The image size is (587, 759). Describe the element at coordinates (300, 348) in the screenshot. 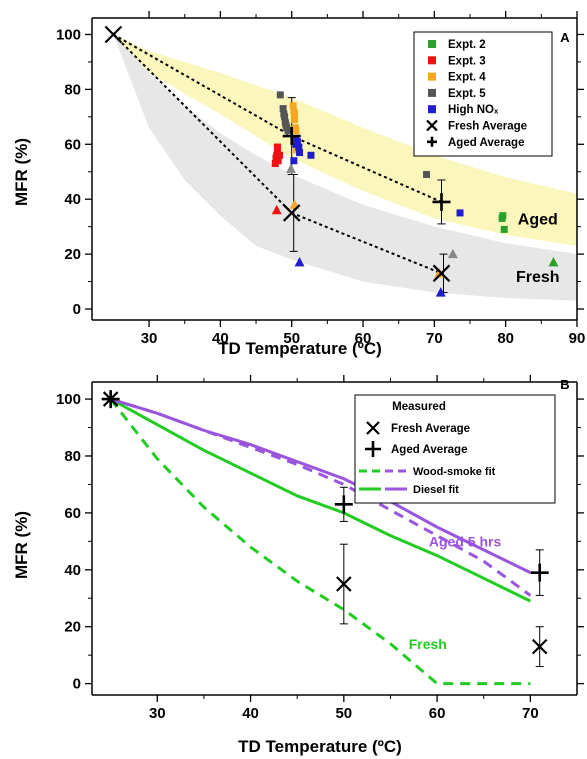

I see `panel-a-xlabel: TD Temperature (ºC)` at that location.